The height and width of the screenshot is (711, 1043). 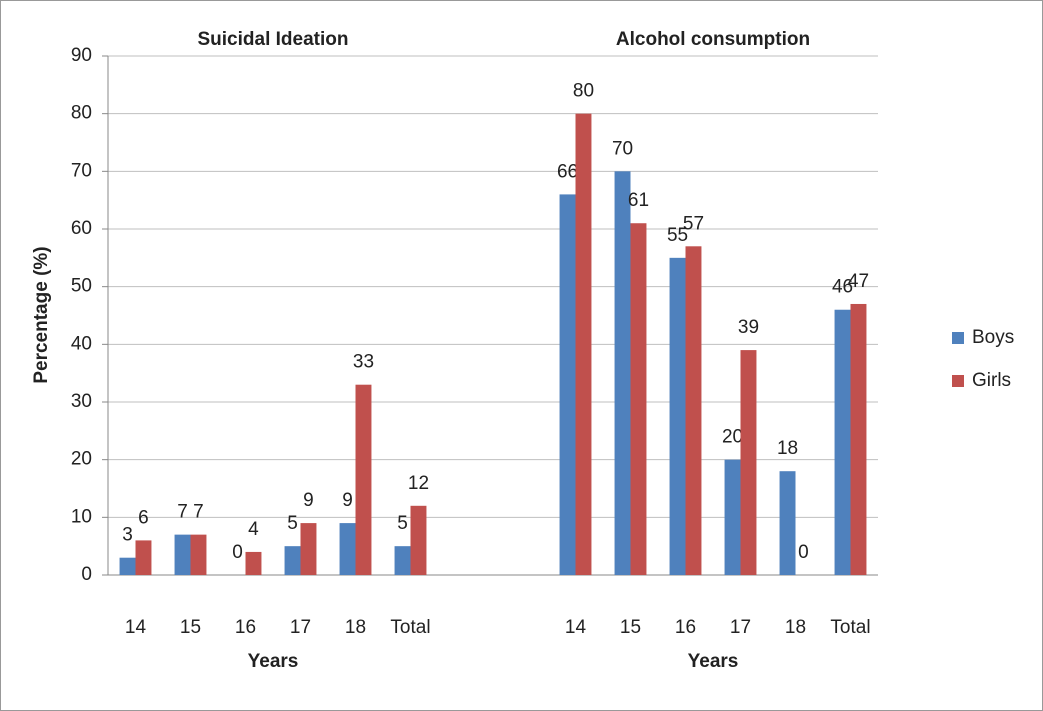 I want to click on value-label: 55, so click(x=677, y=235).